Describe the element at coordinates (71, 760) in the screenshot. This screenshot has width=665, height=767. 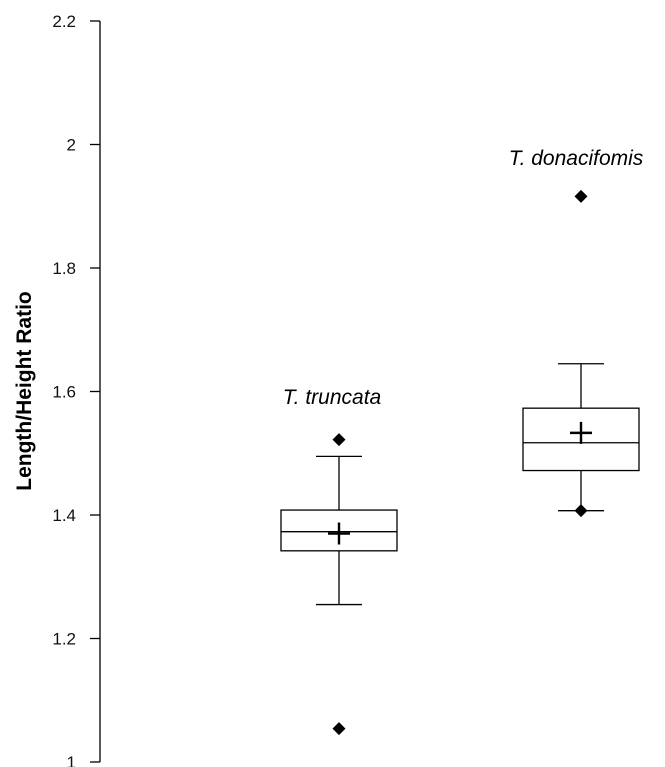
I see `y-tick-label: 1` at that location.